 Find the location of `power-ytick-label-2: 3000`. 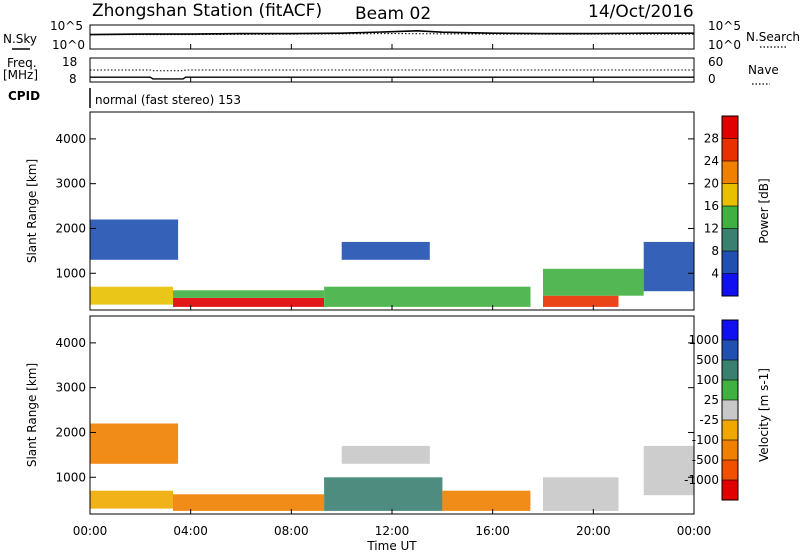

power-ytick-label-2: 3000 is located at coordinates (70, 184).